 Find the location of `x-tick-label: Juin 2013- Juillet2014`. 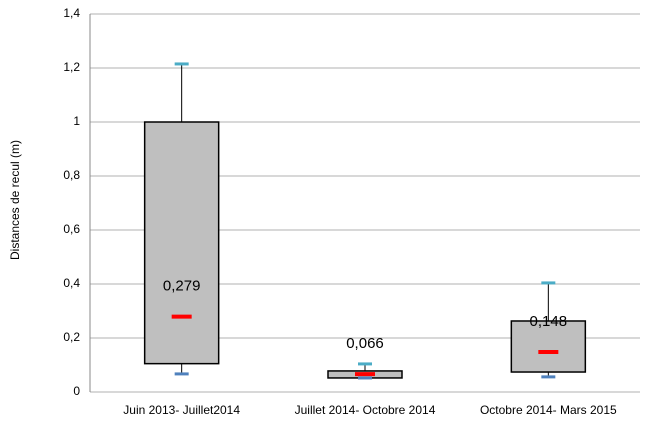

x-tick-label: Juin 2013- Juillet2014 is located at coordinates (181, 410).